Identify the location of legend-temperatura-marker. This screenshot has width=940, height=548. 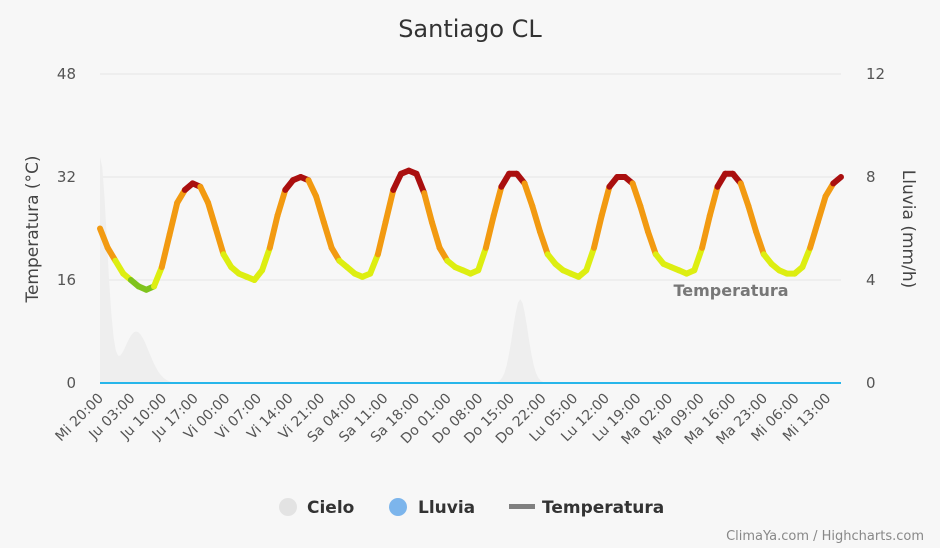
(522, 506).